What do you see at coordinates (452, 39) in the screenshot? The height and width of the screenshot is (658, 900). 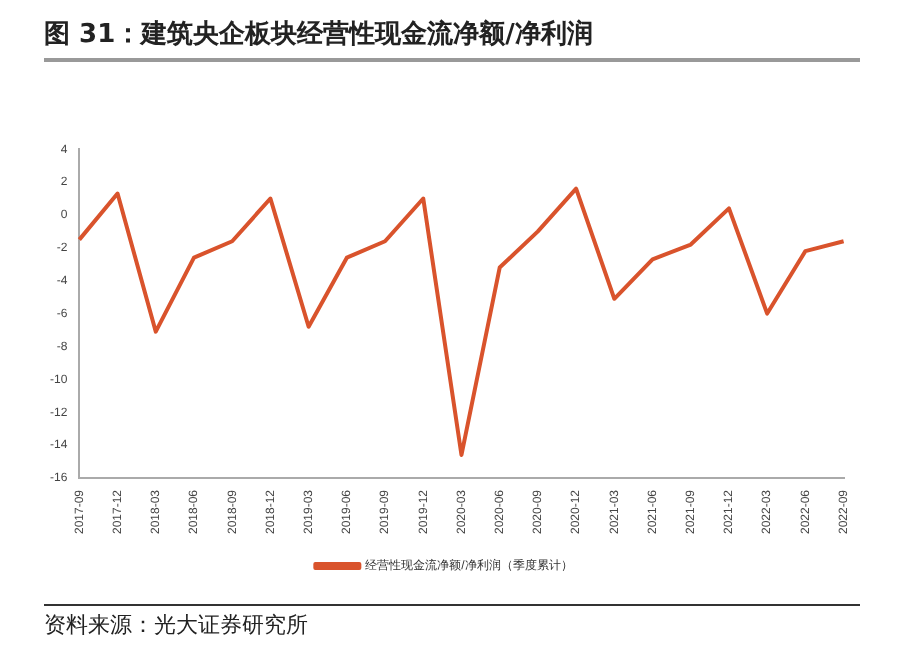 I see `chart-title: 图 31：建筑央企板块经营性现金流净额/净利润` at bounding box center [452, 39].